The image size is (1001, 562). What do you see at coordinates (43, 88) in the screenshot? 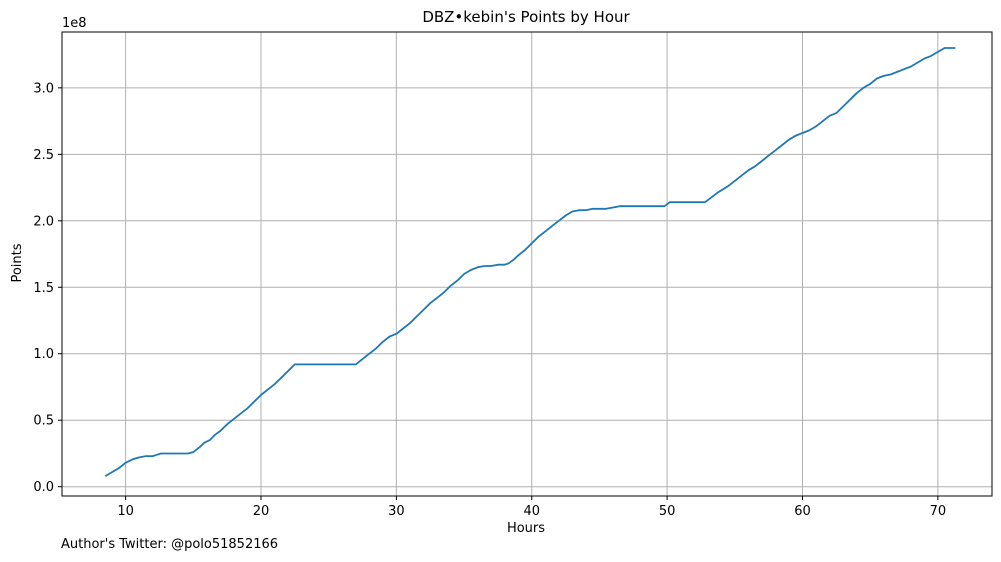
I see `y-tick-label: 3.0` at bounding box center [43, 88].